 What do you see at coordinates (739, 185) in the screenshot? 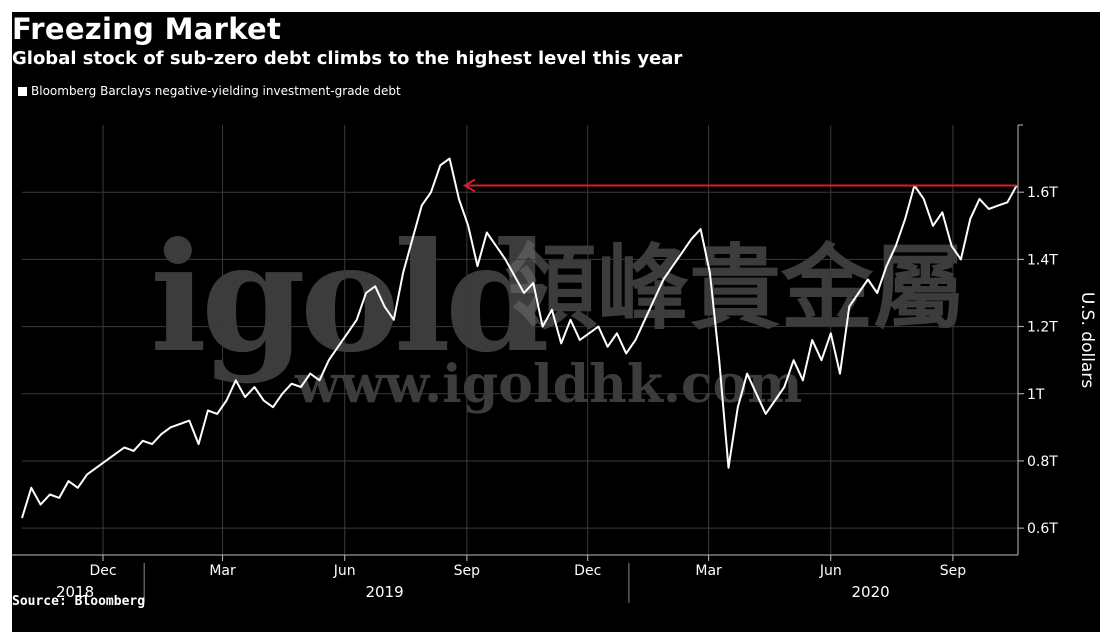
I see `annotations` at bounding box center [739, 185].